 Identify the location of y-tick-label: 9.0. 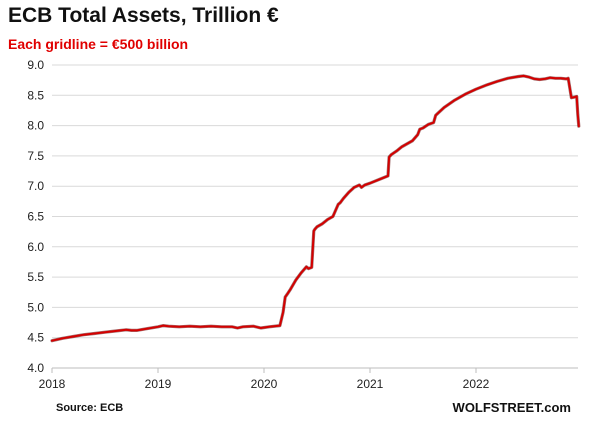
(35, 65).